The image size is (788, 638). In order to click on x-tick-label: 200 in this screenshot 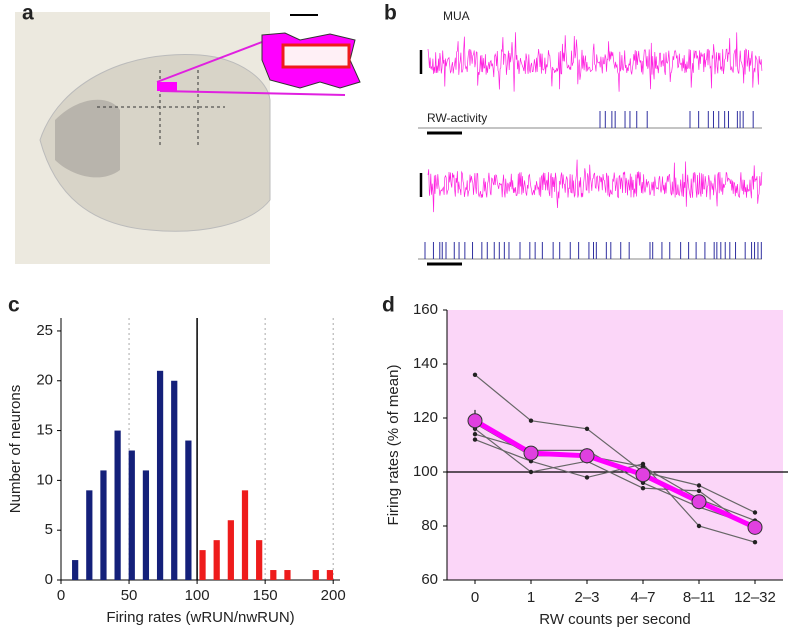, I will do `click(333, 595)`.